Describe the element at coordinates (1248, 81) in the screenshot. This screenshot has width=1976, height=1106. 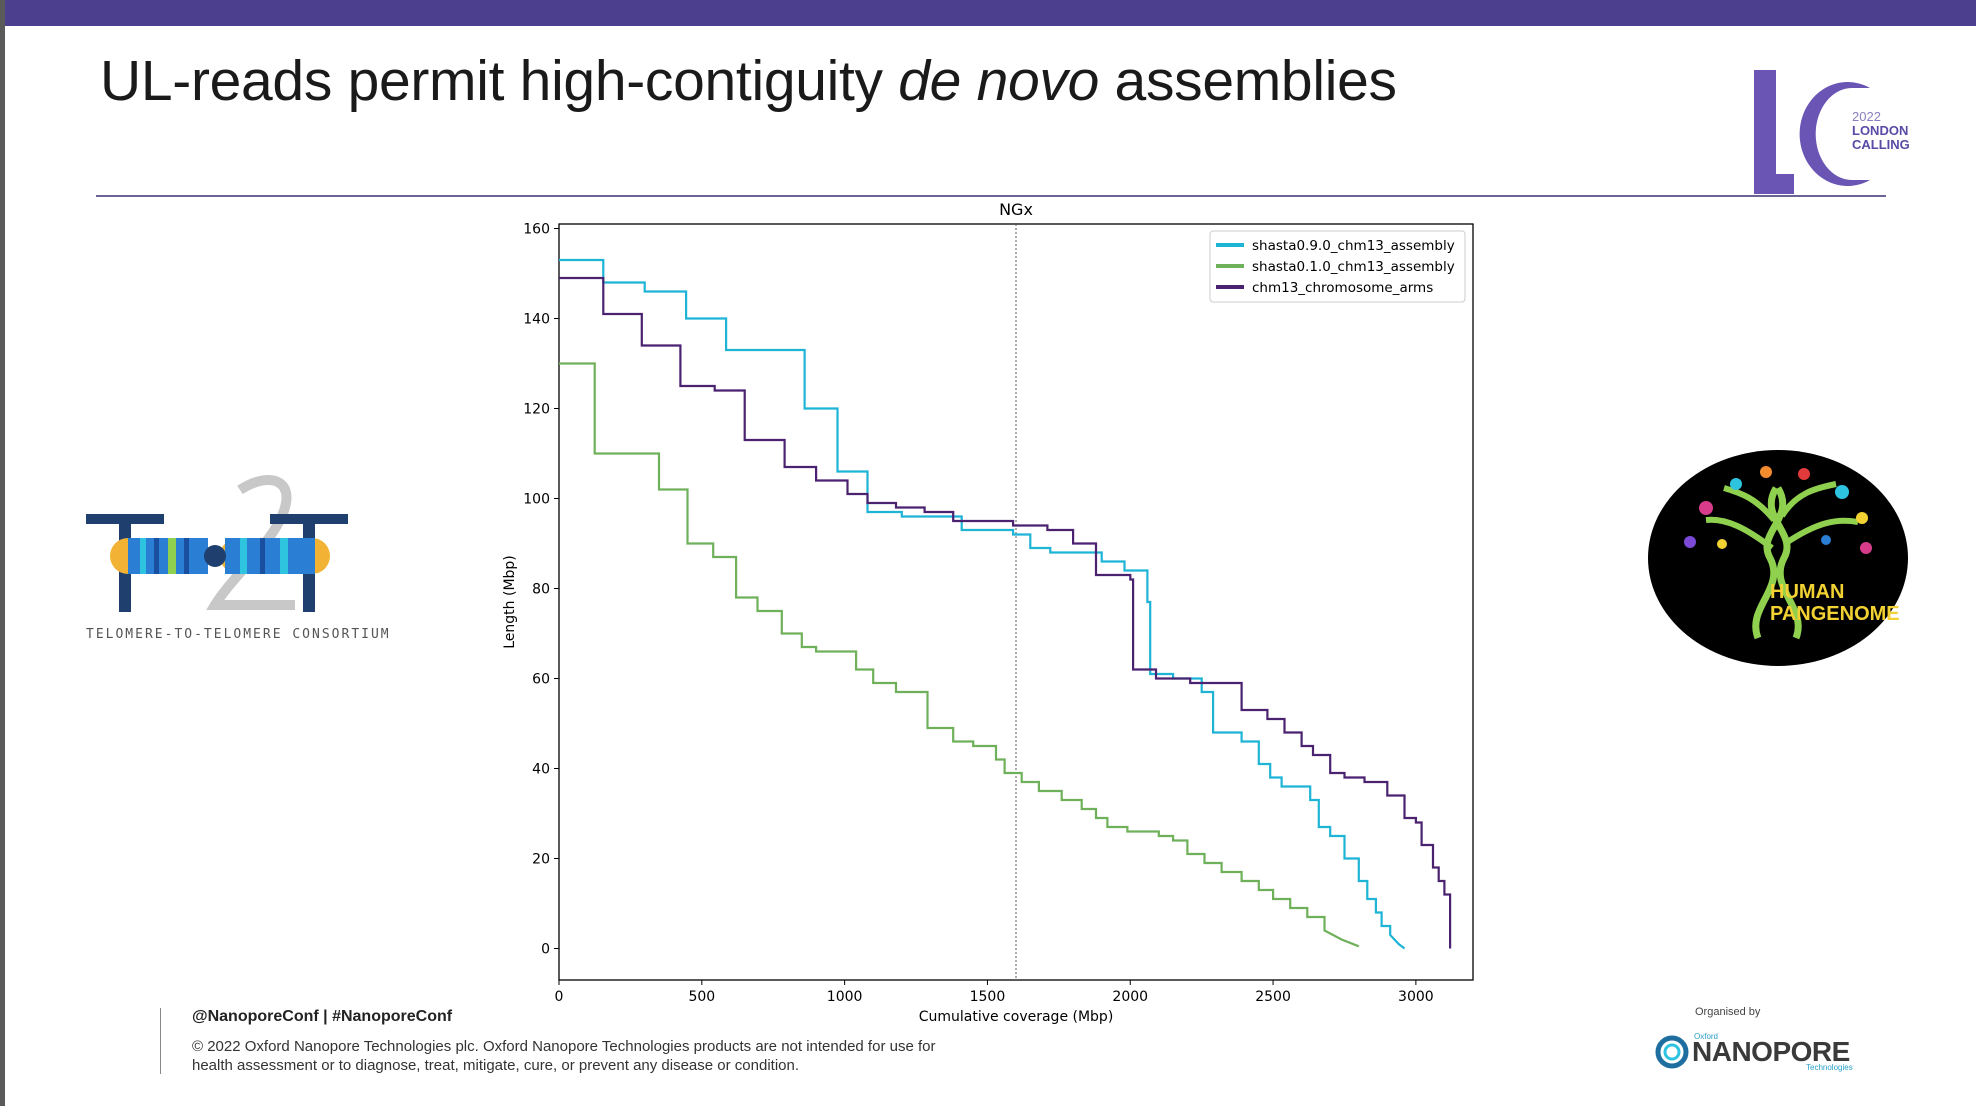
I see `title-part-2: assemblies` at that location.